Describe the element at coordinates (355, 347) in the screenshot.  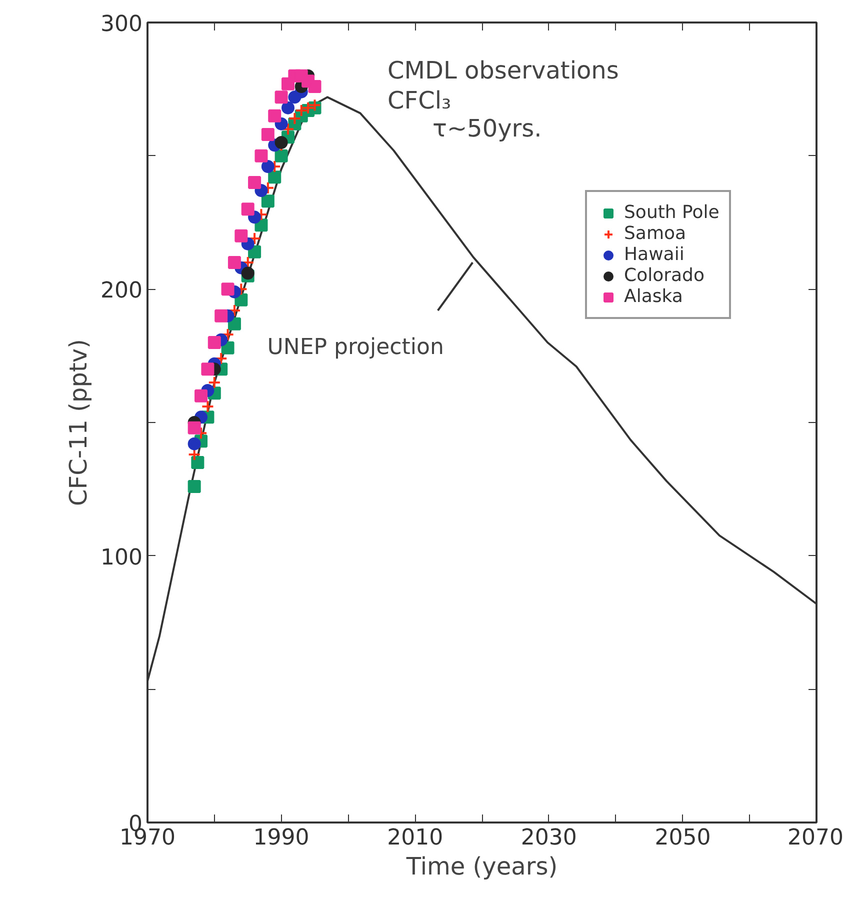
I see `annotation: UNEP projection` at that location.